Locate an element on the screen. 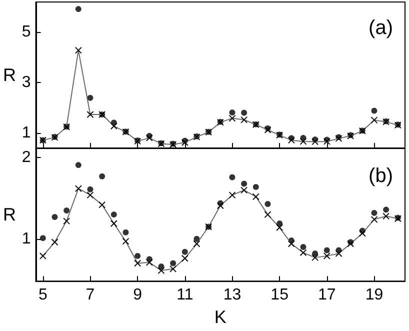 The height and width of the screenshot is (331, 409). x-axis-title: K is located at coordinates (220, 317).